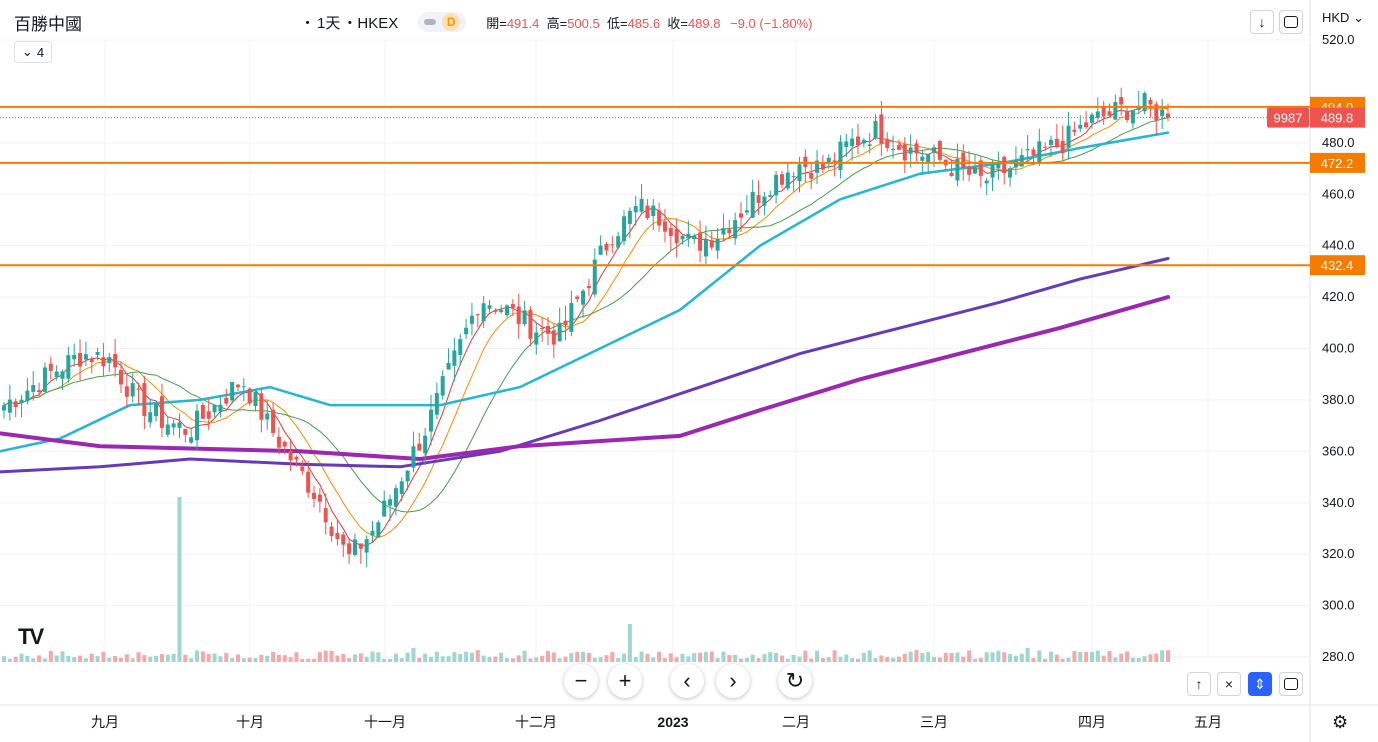 The width and height of the screenshot is (1378, 742). I want to click on auto-scale-button: ⇕, so click(1260, 684).